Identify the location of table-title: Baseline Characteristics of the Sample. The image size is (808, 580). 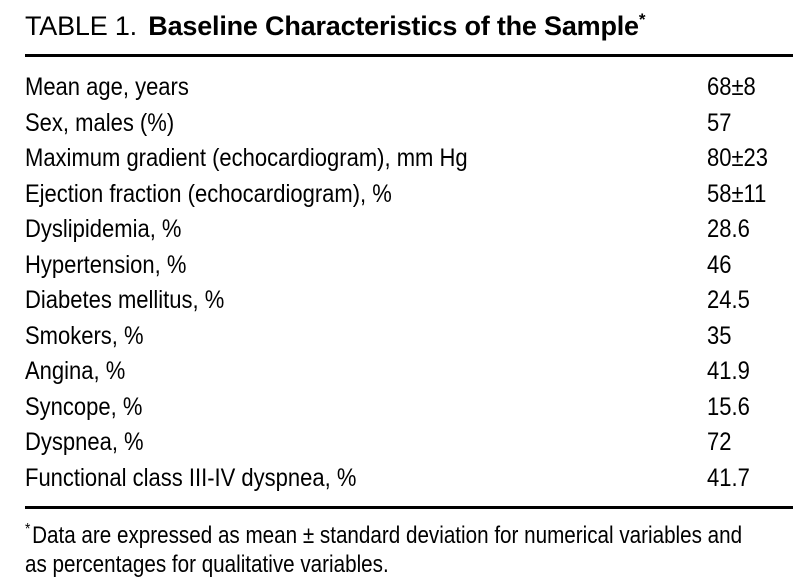
(393, 26).